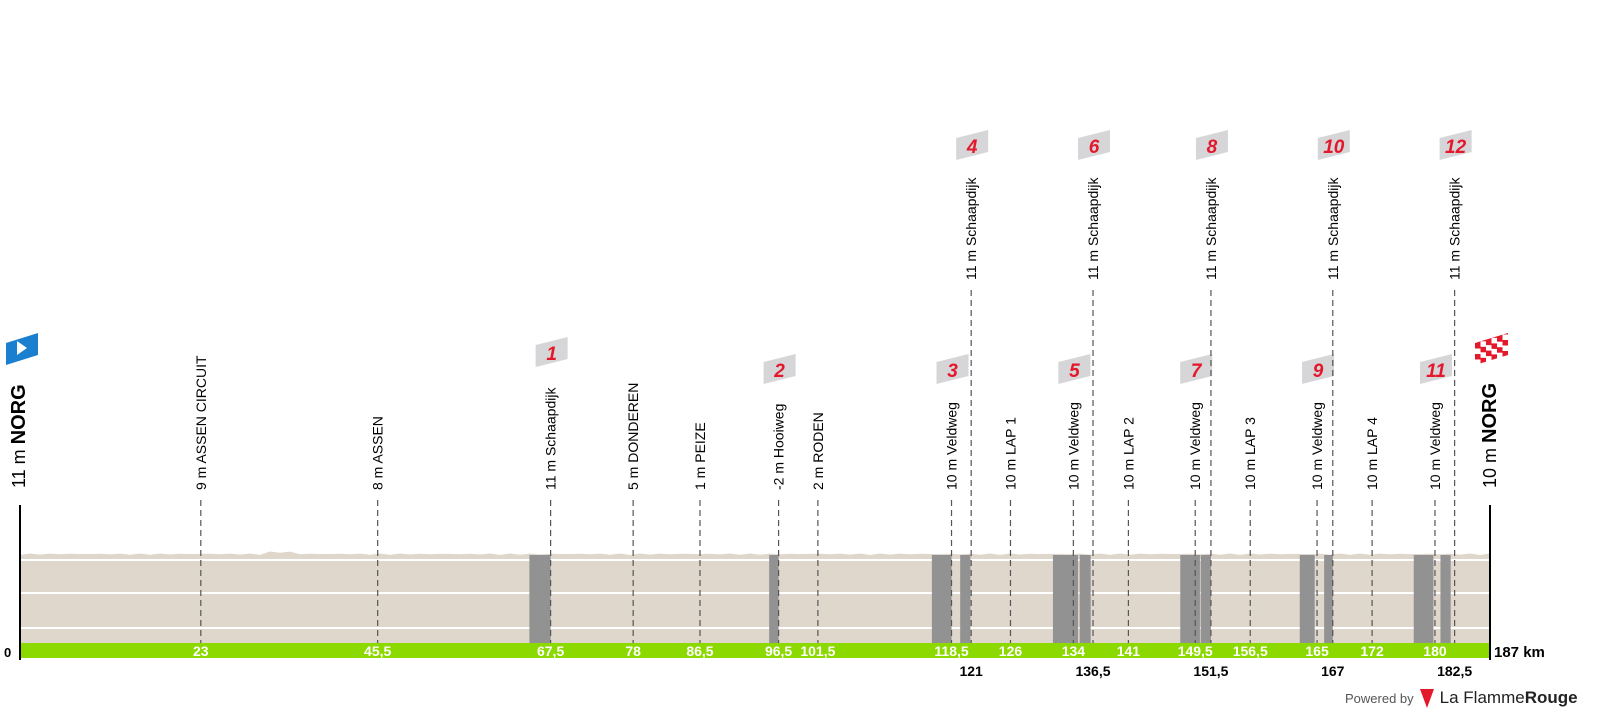 This screenshot has height=725, width=1600. I want to click on marker-name: 10 m LAP 3, so click(1250, 453).